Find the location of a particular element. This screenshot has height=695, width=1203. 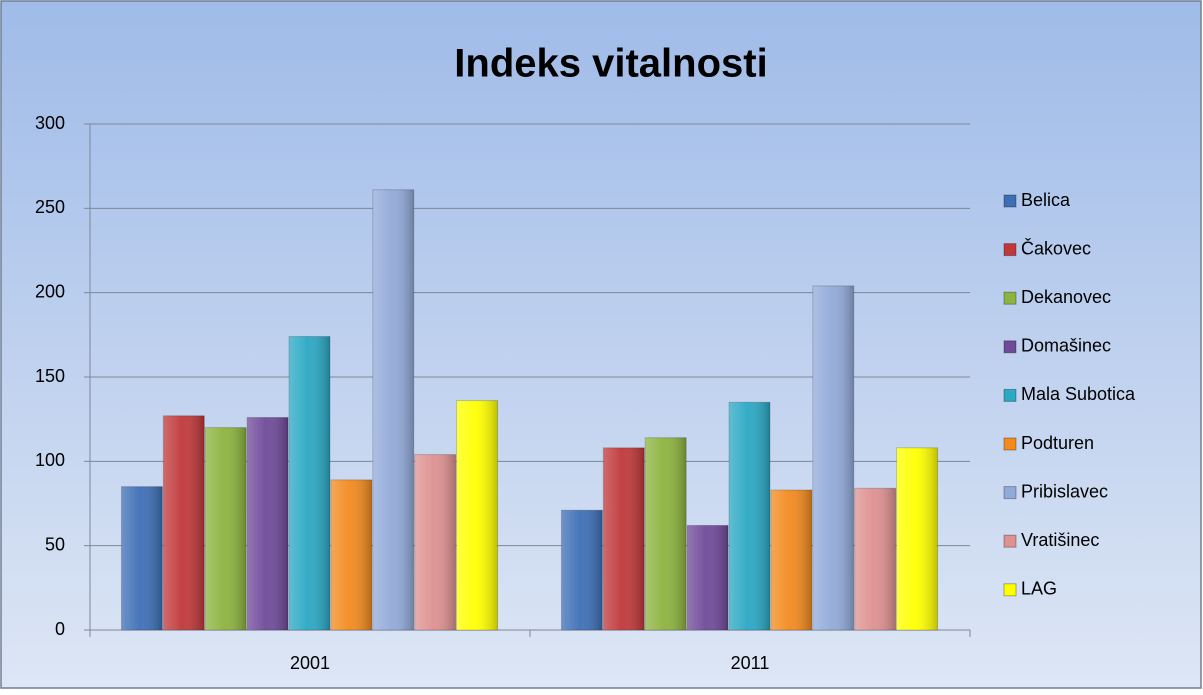

y-tick-label: 250 is located at coordinates (50, 207).